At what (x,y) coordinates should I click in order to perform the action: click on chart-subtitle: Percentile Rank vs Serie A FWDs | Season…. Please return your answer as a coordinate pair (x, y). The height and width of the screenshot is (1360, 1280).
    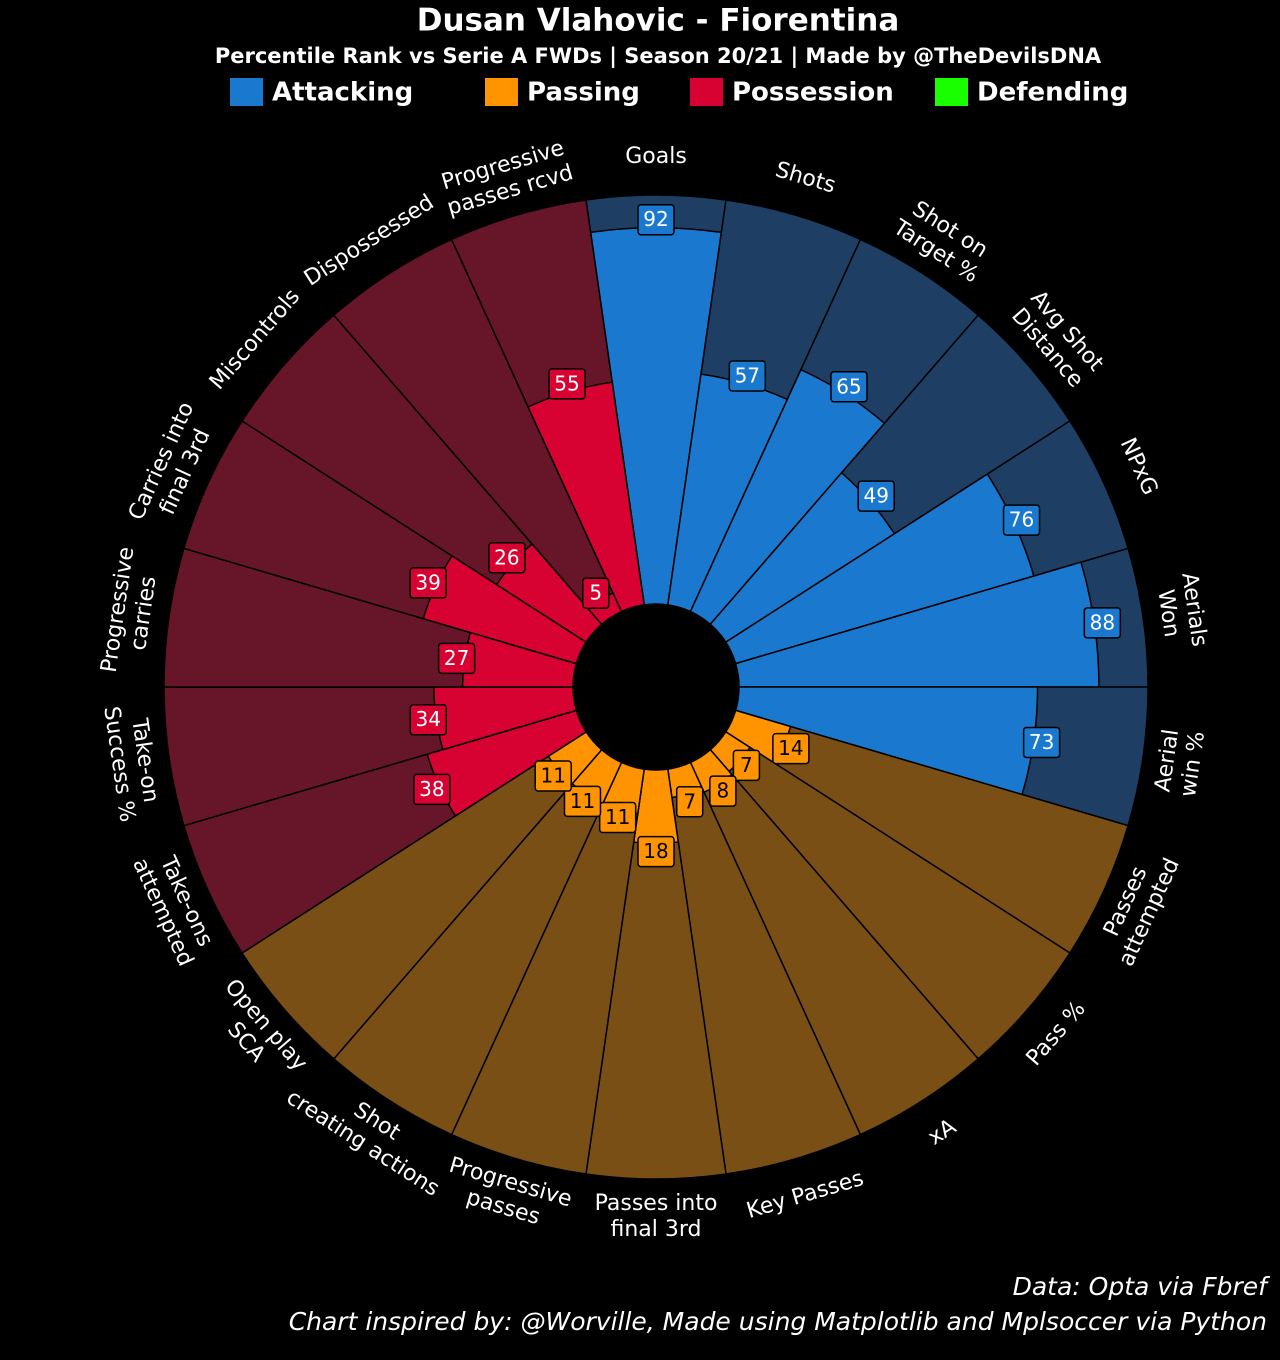
    Looking at the image, I should click on (658, 56).